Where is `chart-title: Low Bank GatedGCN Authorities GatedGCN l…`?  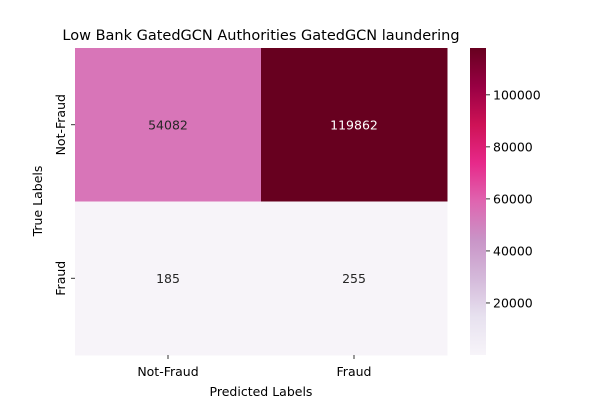
chart-title: Low Bank GatedGCN Authorities GatedGCN l… is located at coordinates (260, 36).